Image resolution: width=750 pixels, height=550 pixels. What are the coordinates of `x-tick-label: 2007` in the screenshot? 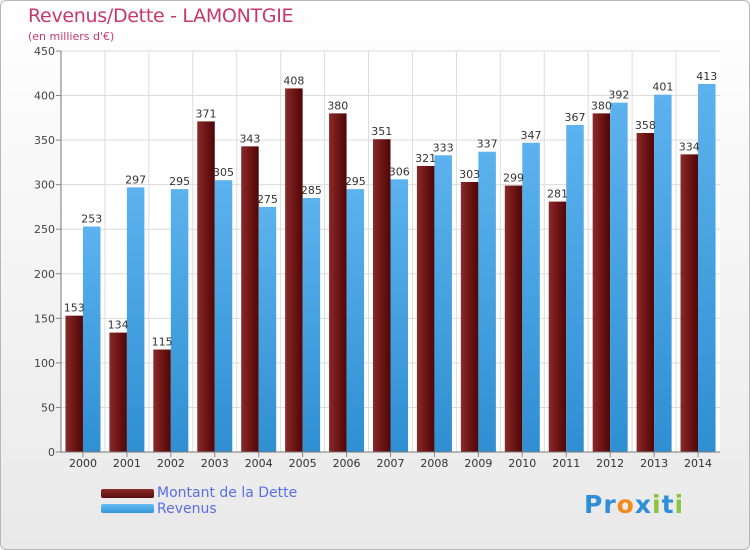 It's located at (391, 463).